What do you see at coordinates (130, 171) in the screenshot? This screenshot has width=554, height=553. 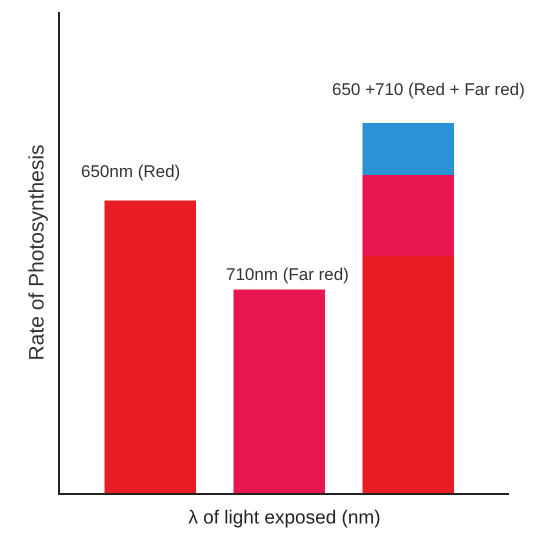 I see `annotation: 650nm (Red)` at bounding box center [130, 171].